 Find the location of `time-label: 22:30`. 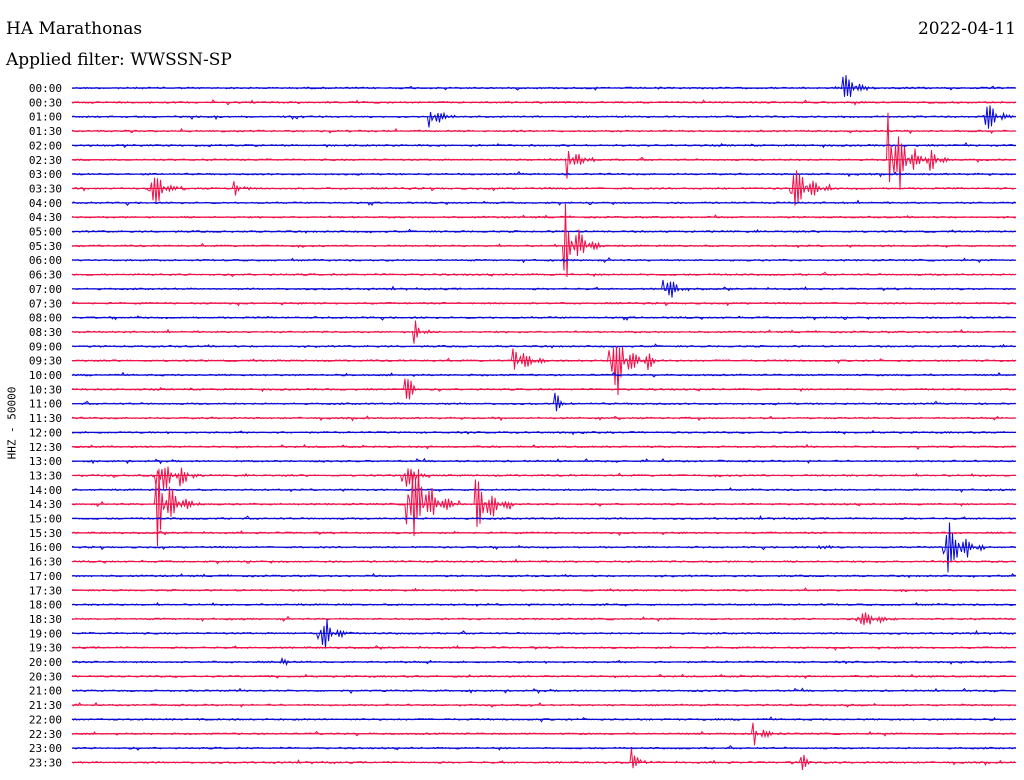

time-label: 22:30 is located at coordinates (45, 734).